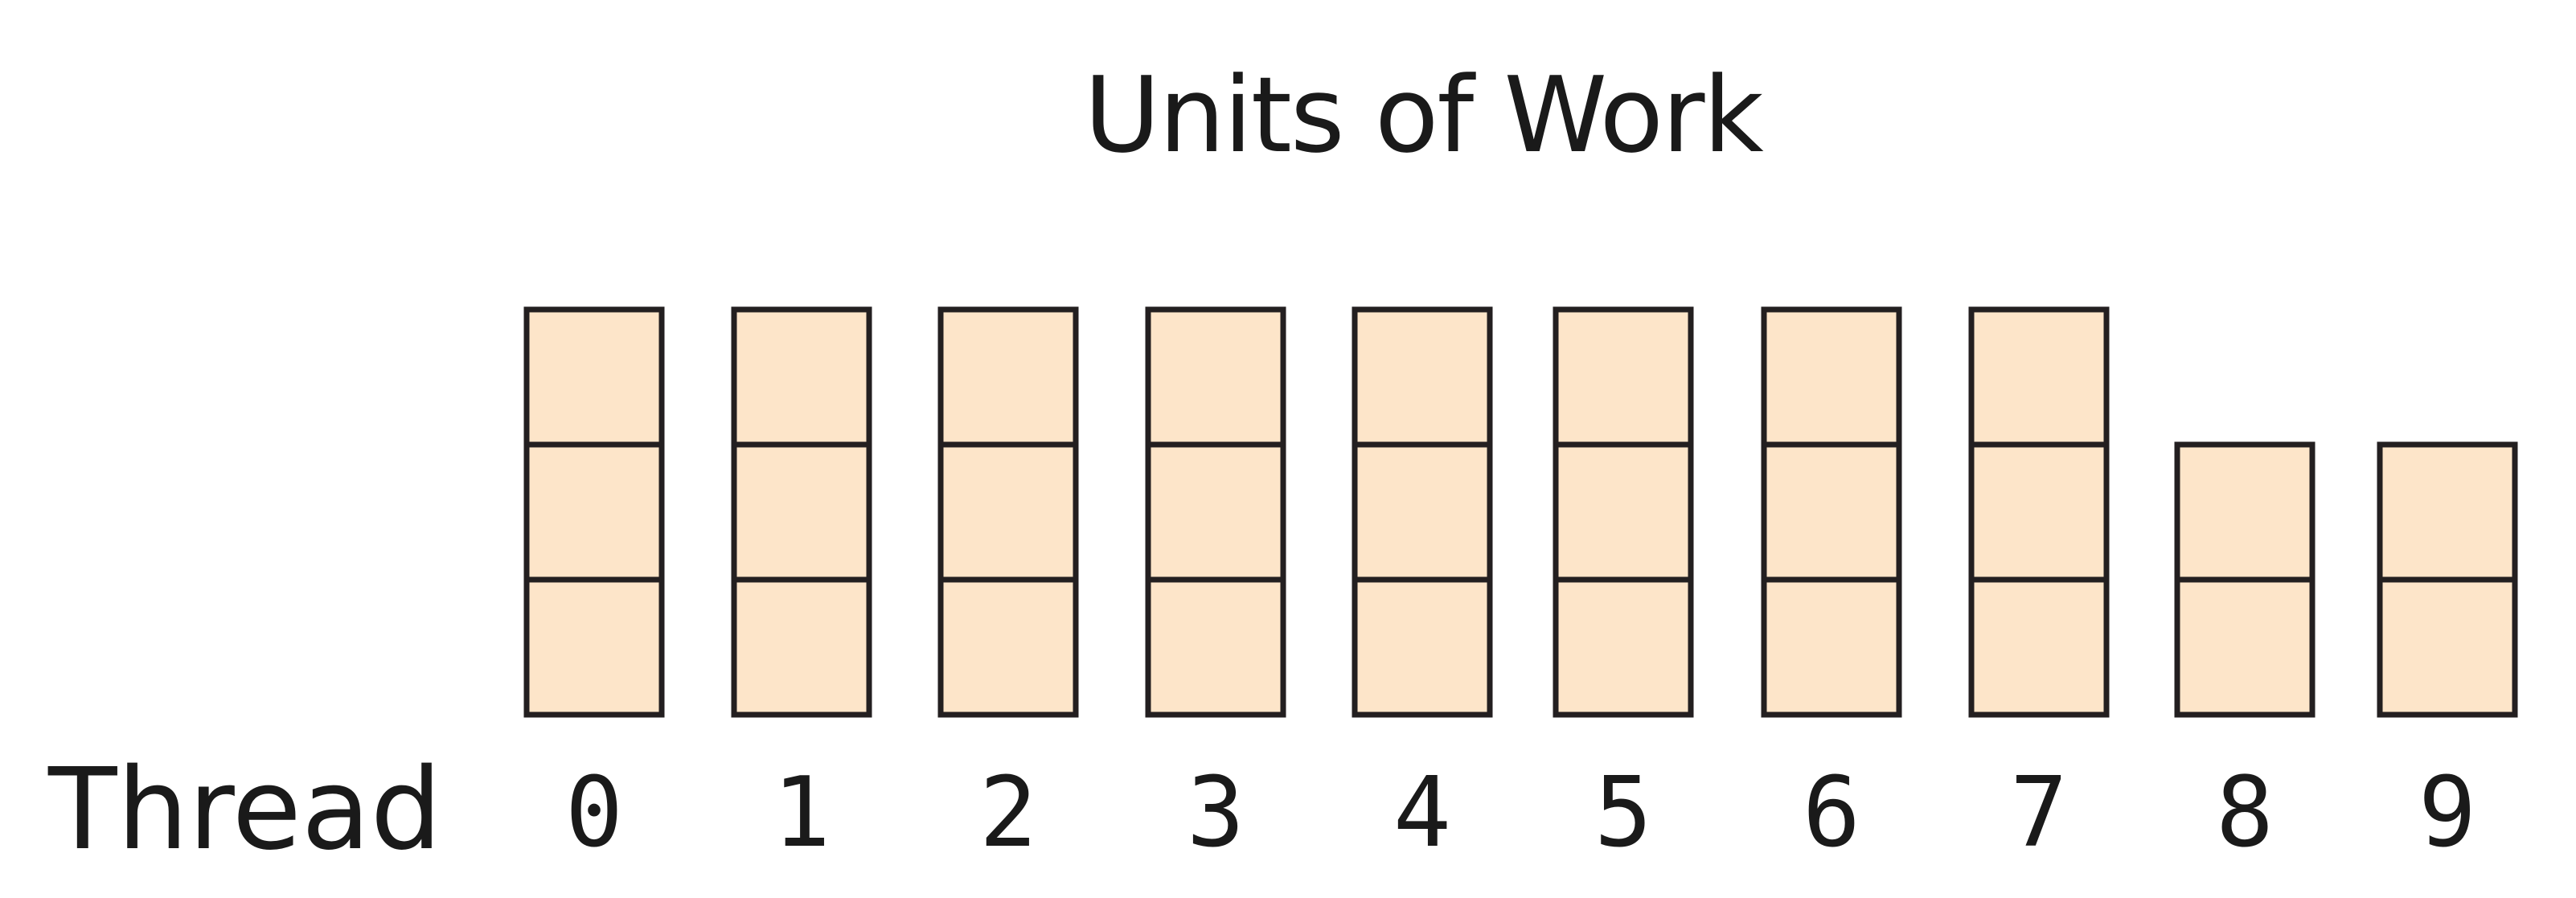  Describe the element at coordinates (1423, 115) in the screenshot. I see `diagram-title: Units of Work` at that location.